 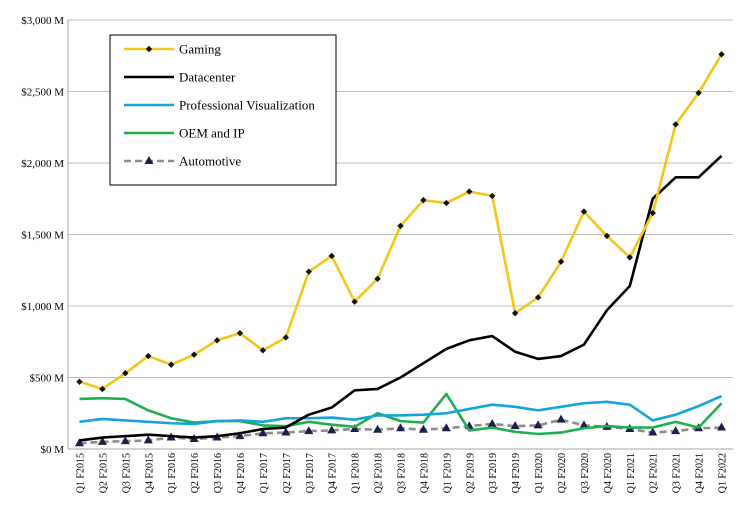 What do you see at coordinates (42, 307) in the screenshot?
I see `y-tick-label: $1,000 M` at bounding box center [42, 307].